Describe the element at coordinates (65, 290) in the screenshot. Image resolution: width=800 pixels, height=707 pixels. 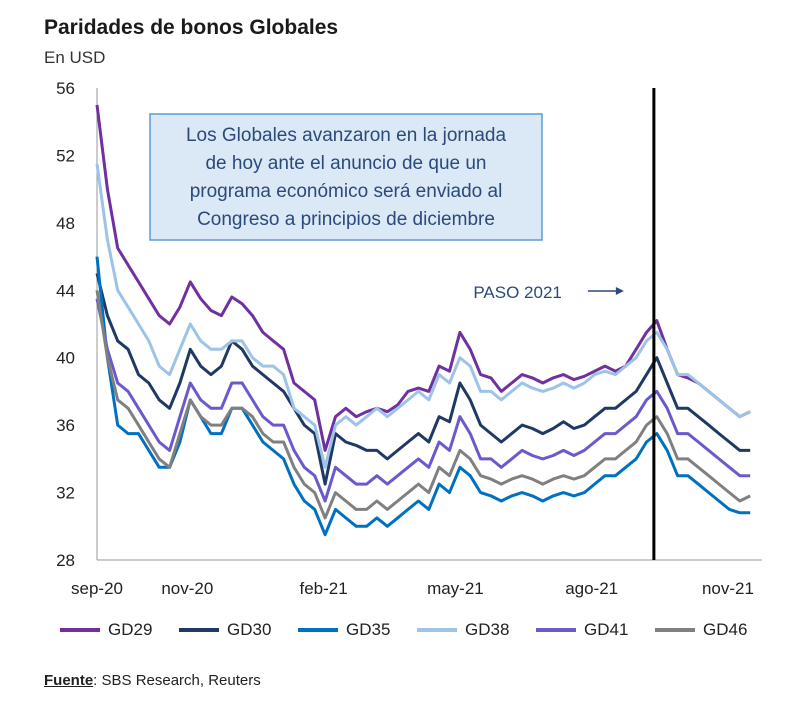
I see `y-tick-label: 44` at that location.